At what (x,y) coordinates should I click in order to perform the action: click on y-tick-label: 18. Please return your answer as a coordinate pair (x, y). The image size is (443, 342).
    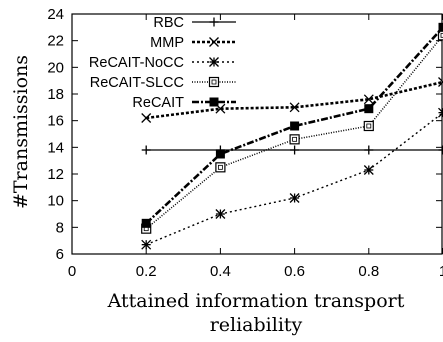
    Looking at the image, I should click on (55, 94).